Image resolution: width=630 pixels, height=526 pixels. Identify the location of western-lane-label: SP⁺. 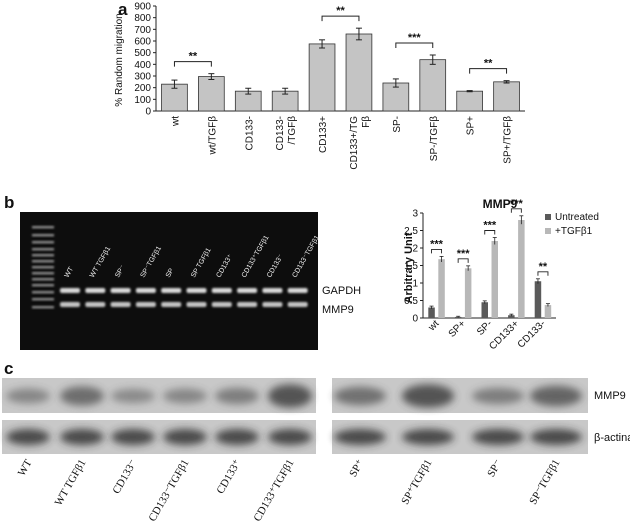
(357, 468).